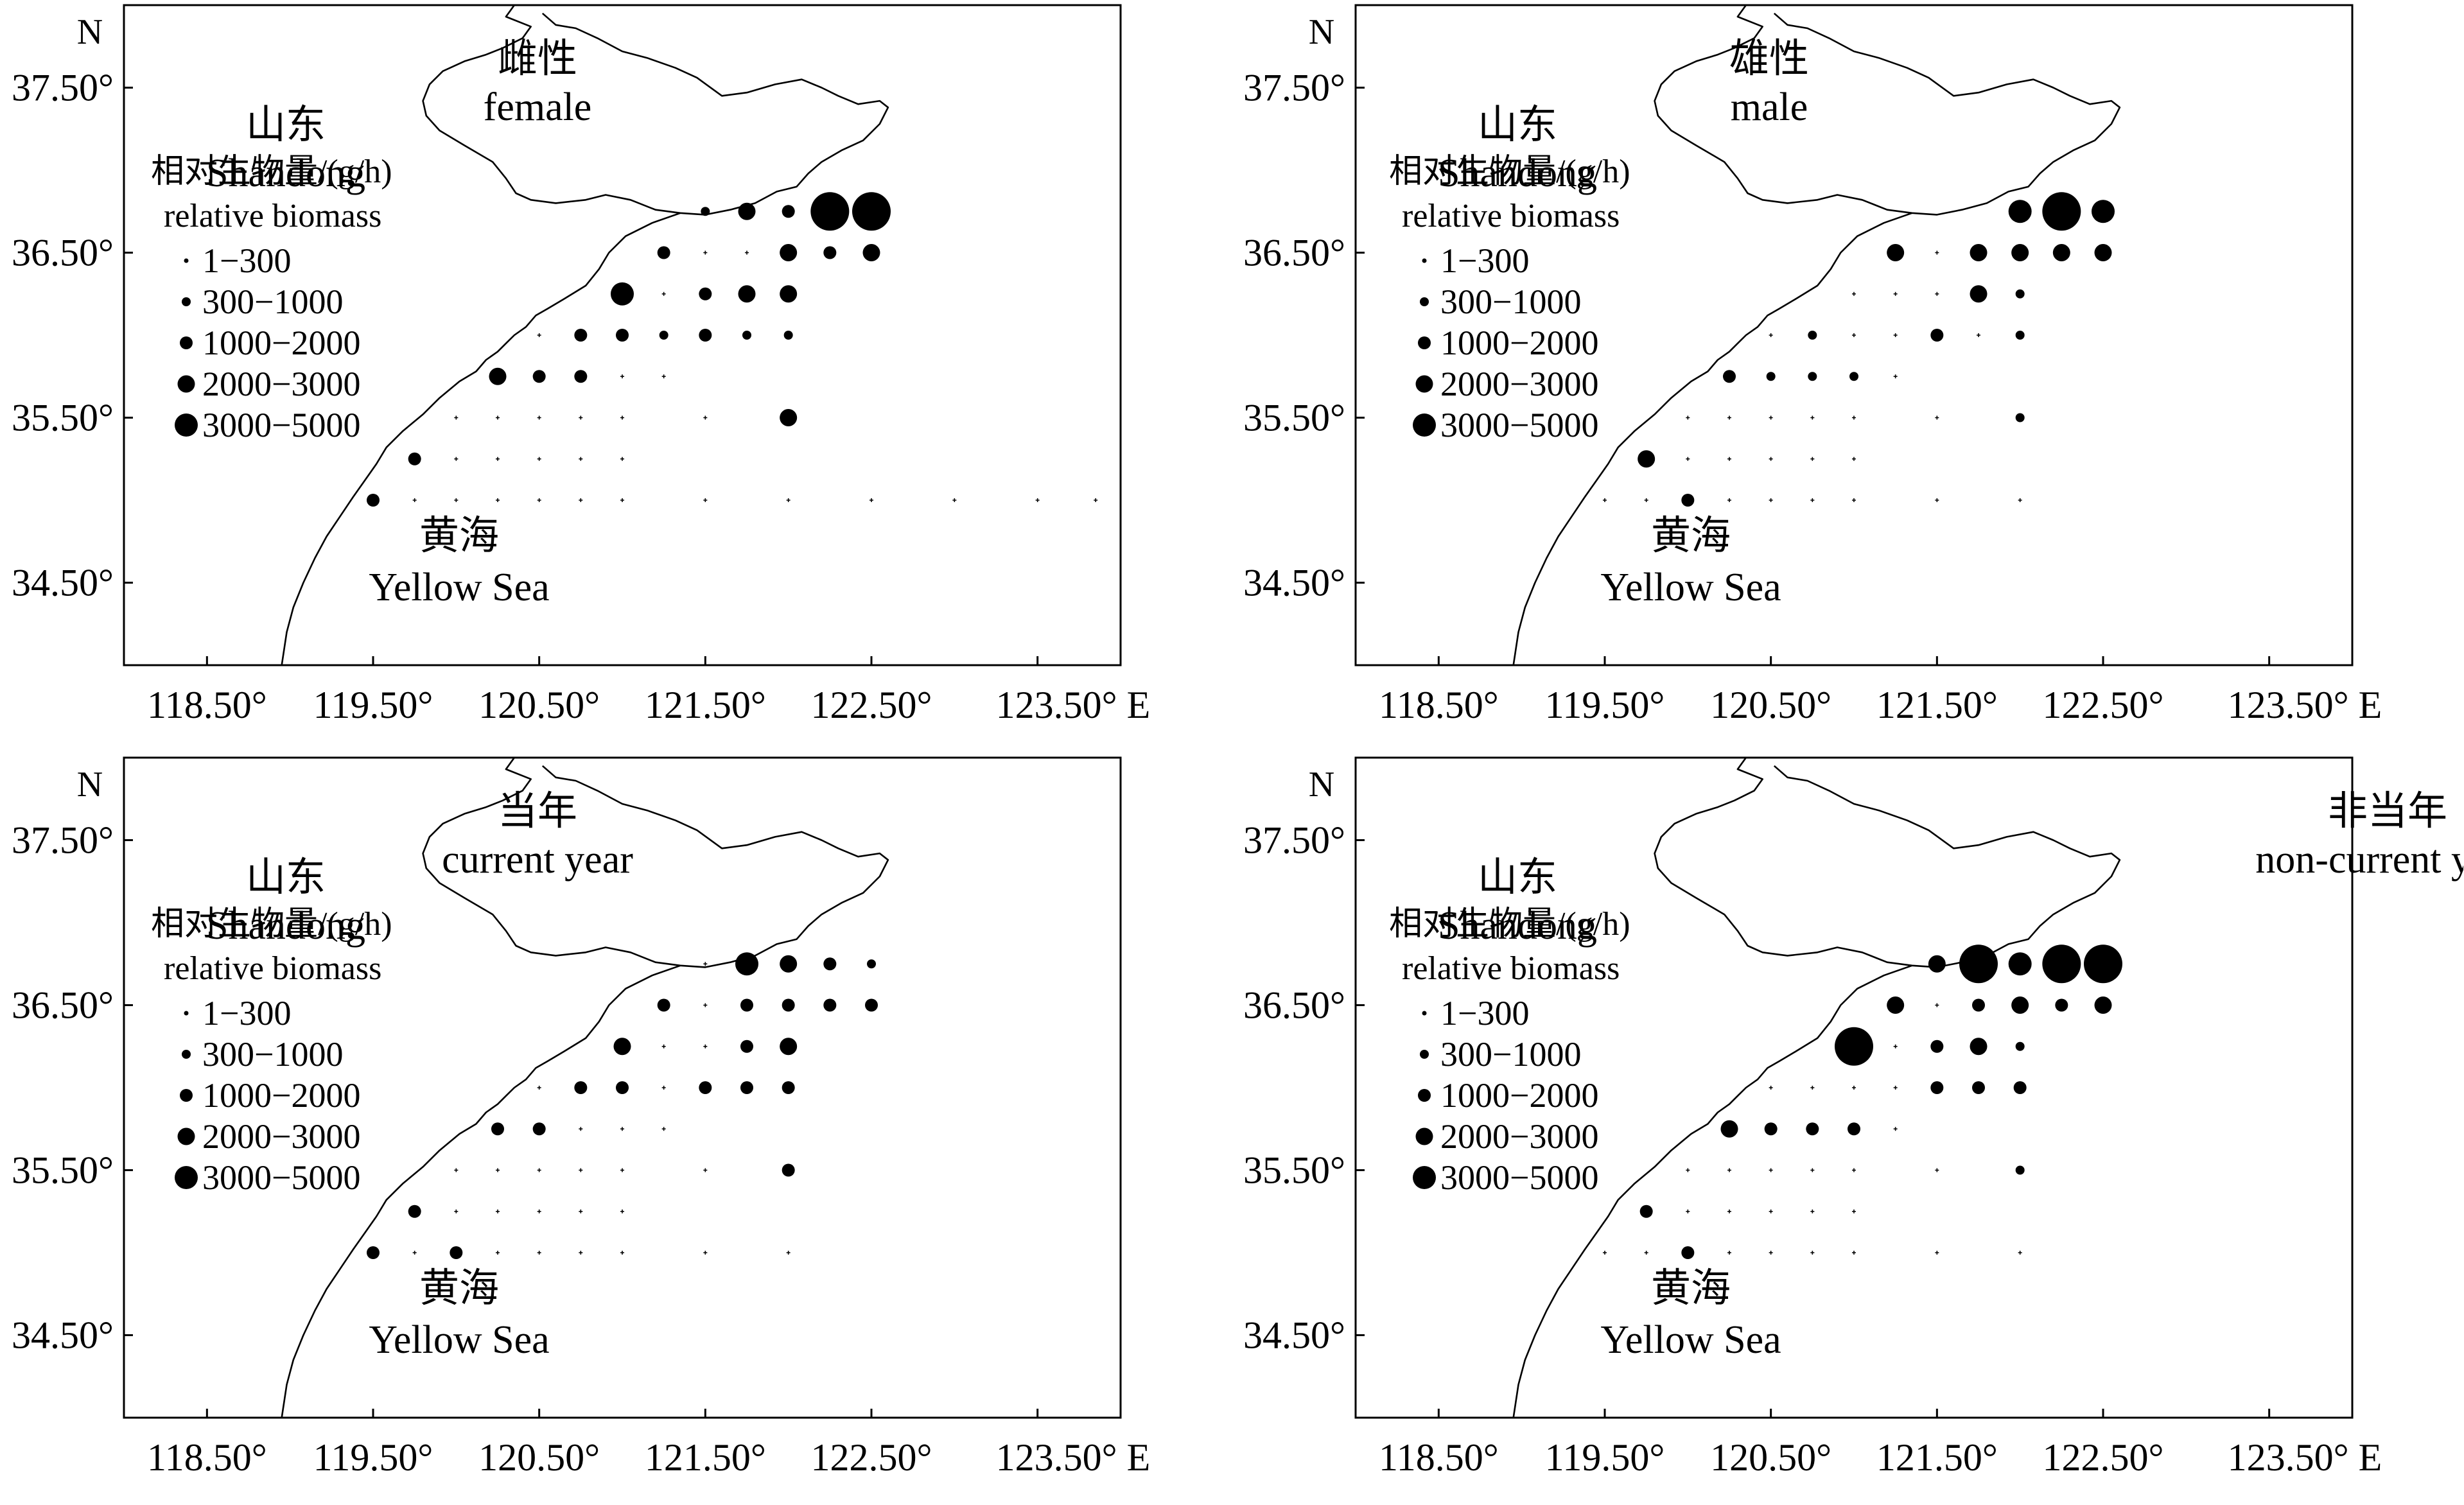 The image size is (2464, 1505). What do you see at coordinates (1859, 349) in the screenshot?
I see `station-layer` at bounding box center [1859, 349].